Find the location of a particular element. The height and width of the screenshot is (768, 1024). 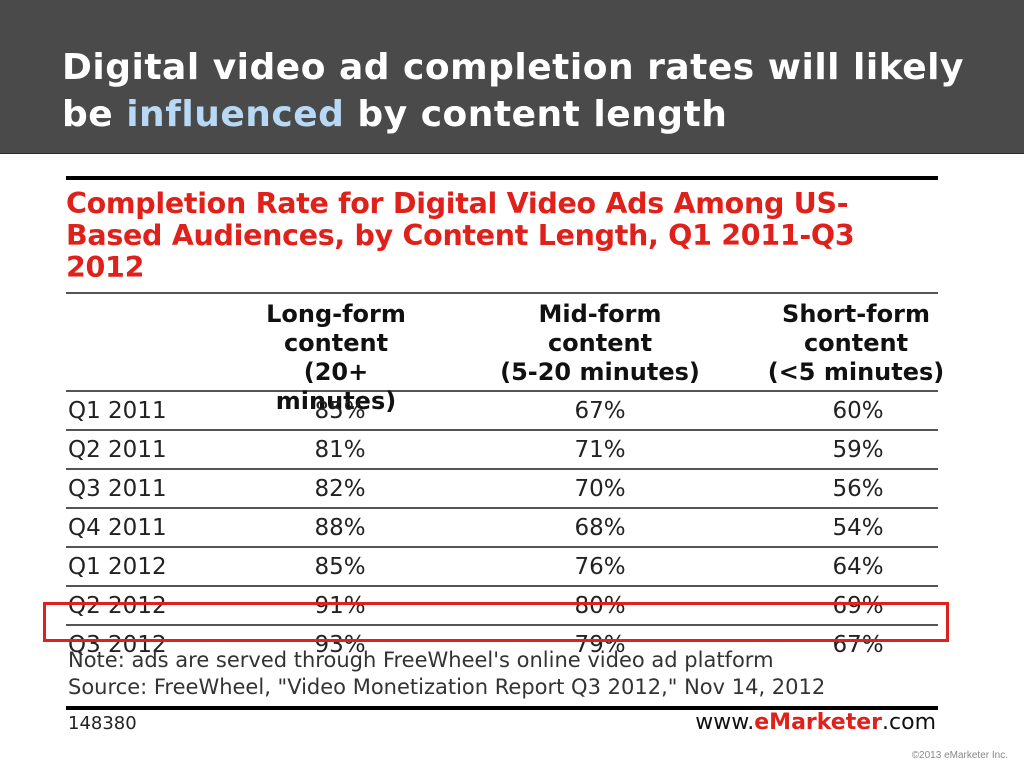

table-row: Q1 2011 85% 67% 60% is located at coordinates (502, 411).